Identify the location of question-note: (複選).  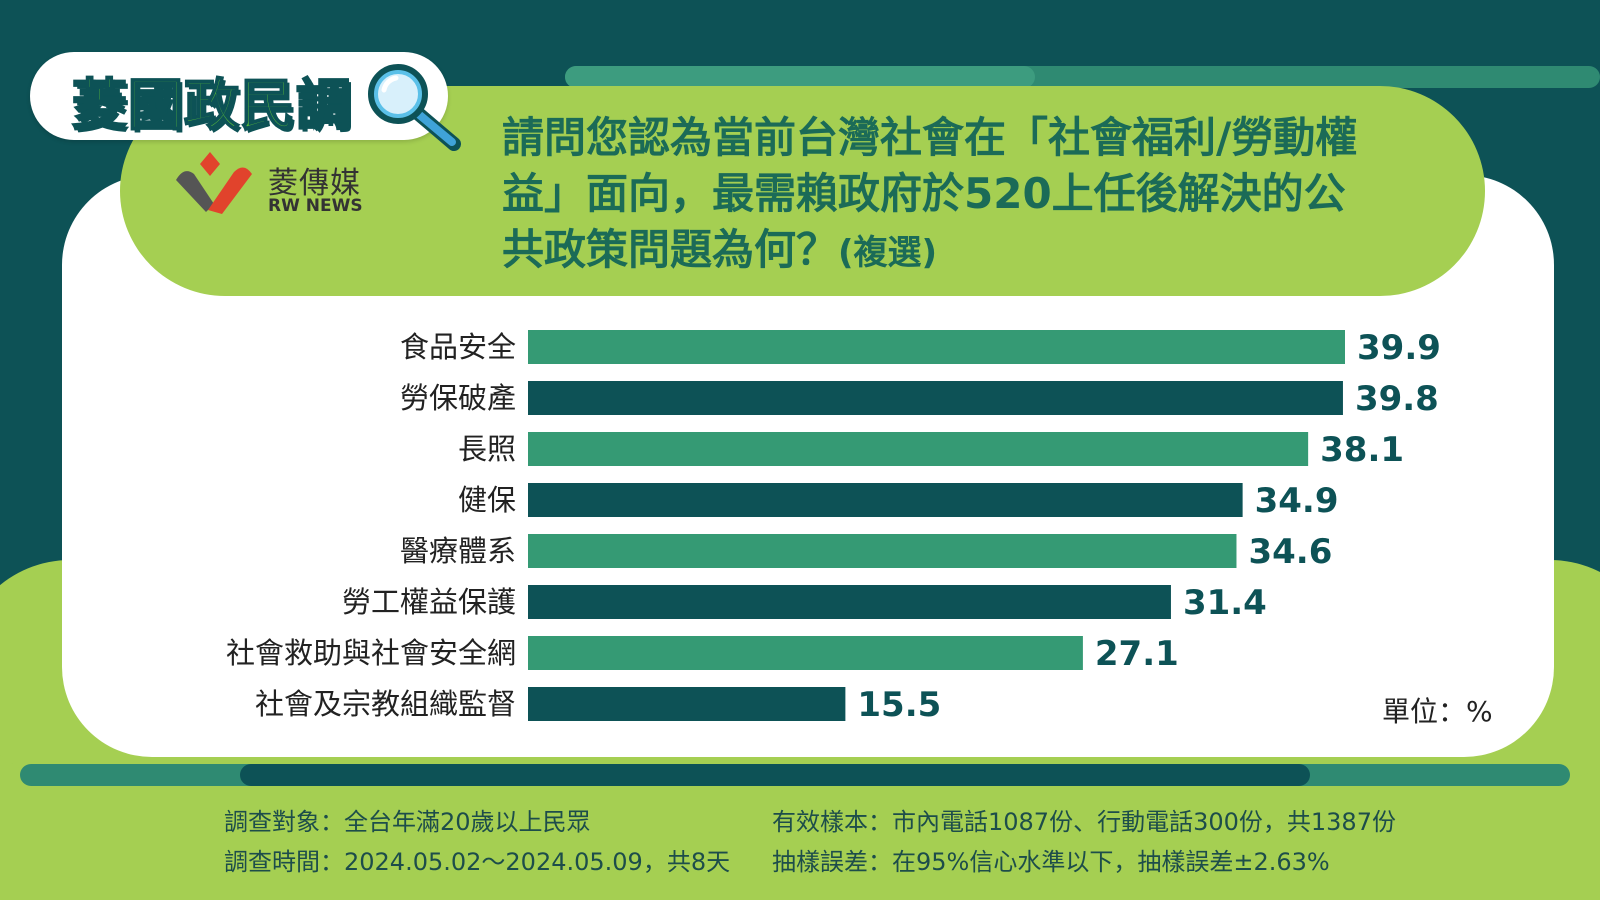
(888, 253).